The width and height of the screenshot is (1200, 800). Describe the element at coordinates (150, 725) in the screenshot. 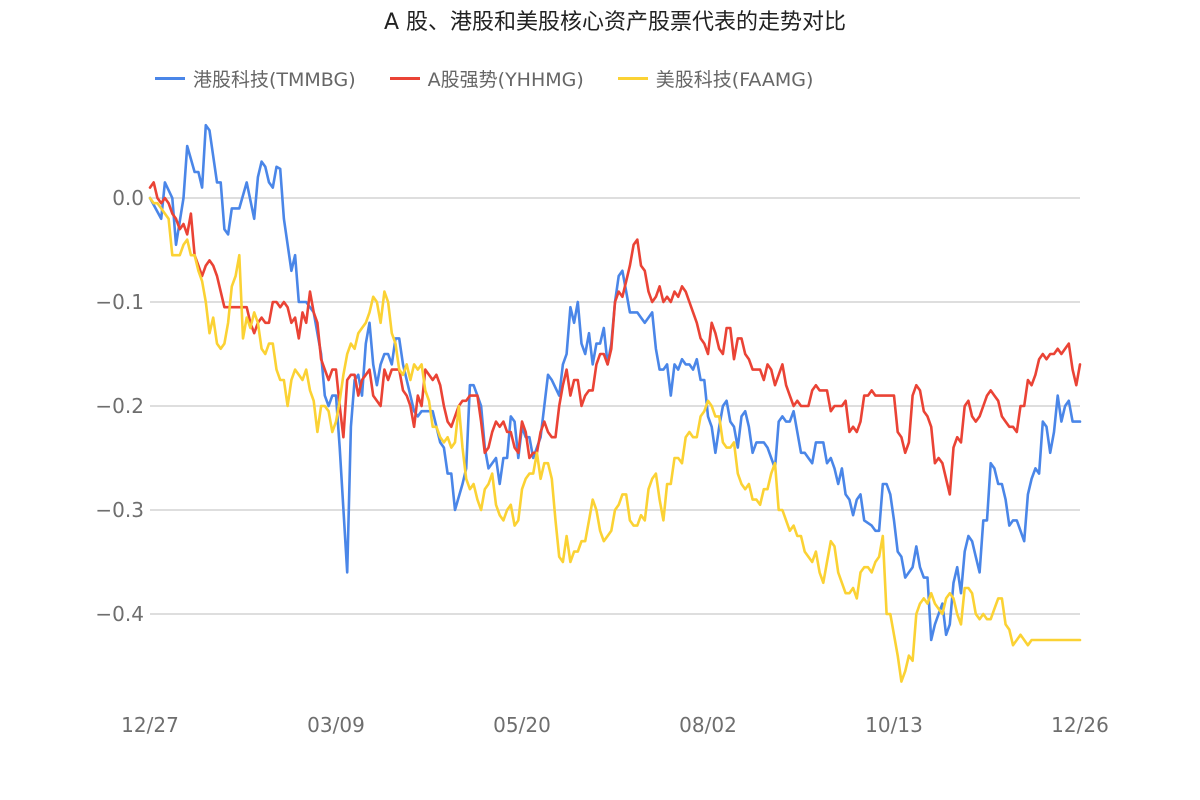

I see `x-tick-label-0: 12/27` at that location.